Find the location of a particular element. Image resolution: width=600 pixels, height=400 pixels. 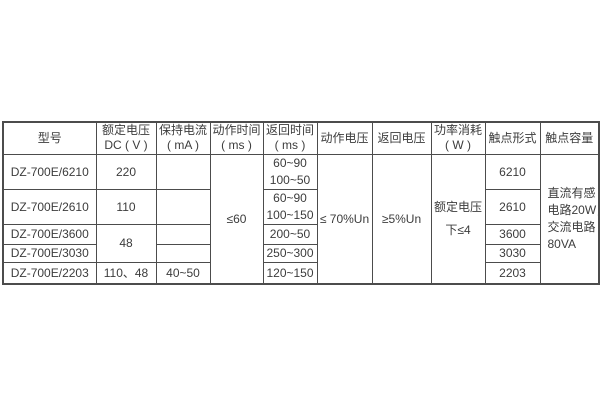

cell-rated-voltage: 110、48 is located at coordinates (126, 273).